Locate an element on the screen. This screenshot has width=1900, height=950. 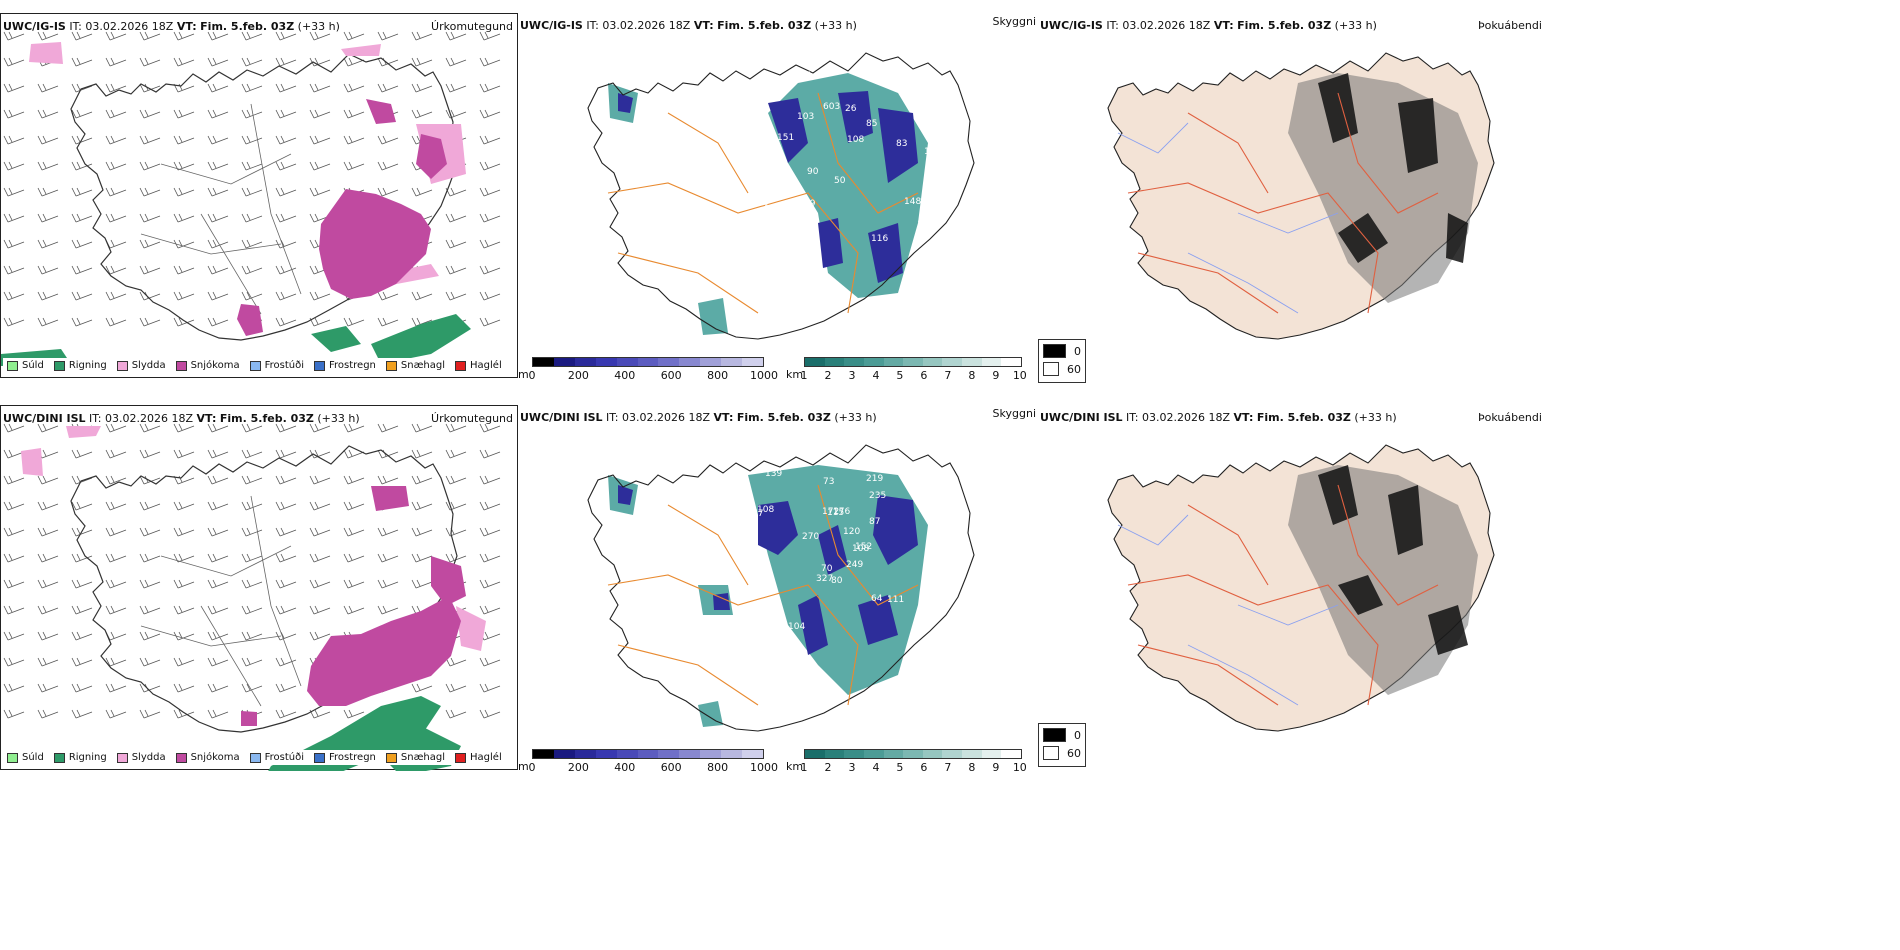
visibility-value: 159 is located at coordinates (772, 209).